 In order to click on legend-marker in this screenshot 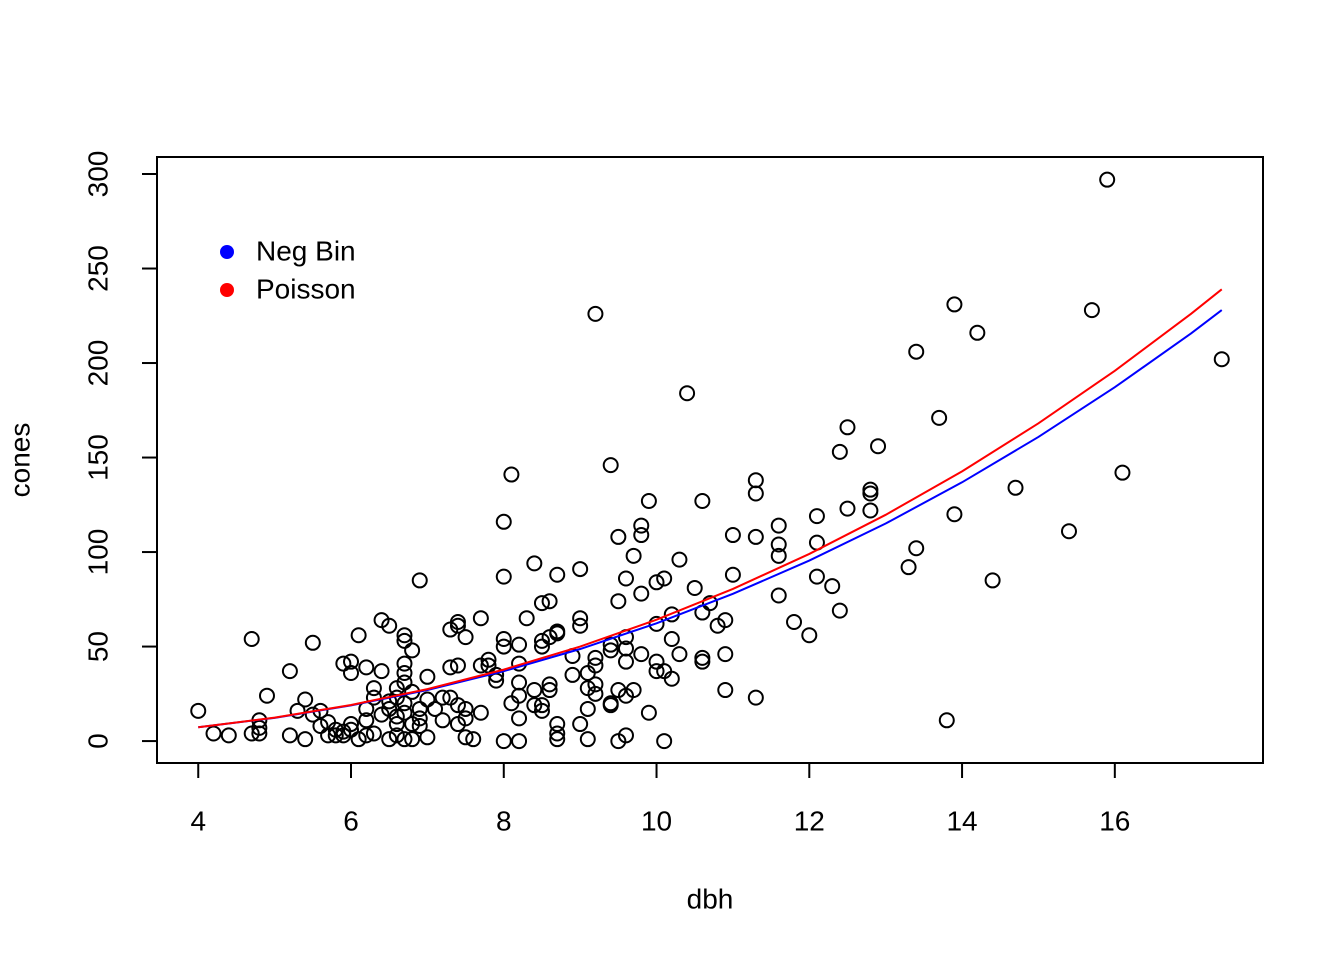, I will do `click(227, 252)`.